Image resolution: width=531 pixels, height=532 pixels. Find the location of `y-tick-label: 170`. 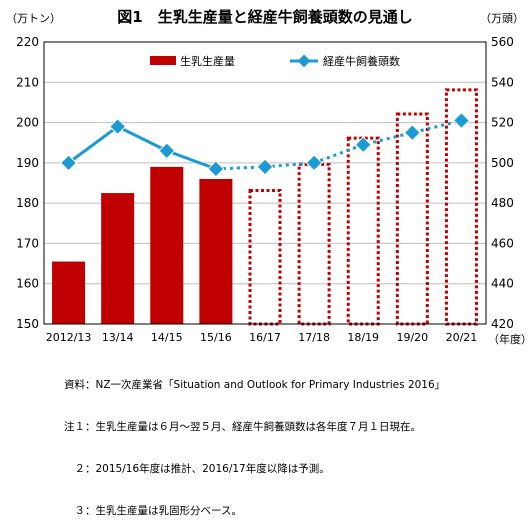

y-tick-label: 170 is located at coordinates (27, 243).